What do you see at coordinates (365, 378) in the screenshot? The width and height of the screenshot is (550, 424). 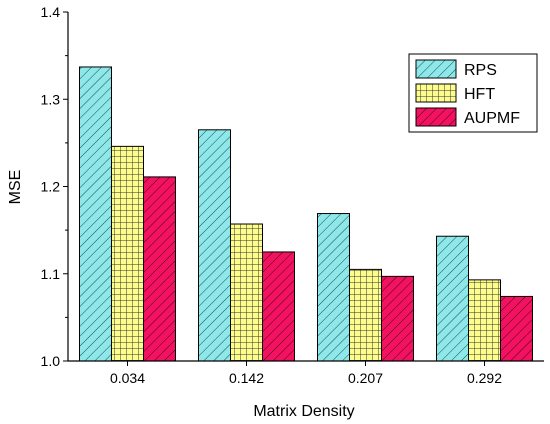 I see `x-tick-label: 0.207` at bounding box center [365, 378].